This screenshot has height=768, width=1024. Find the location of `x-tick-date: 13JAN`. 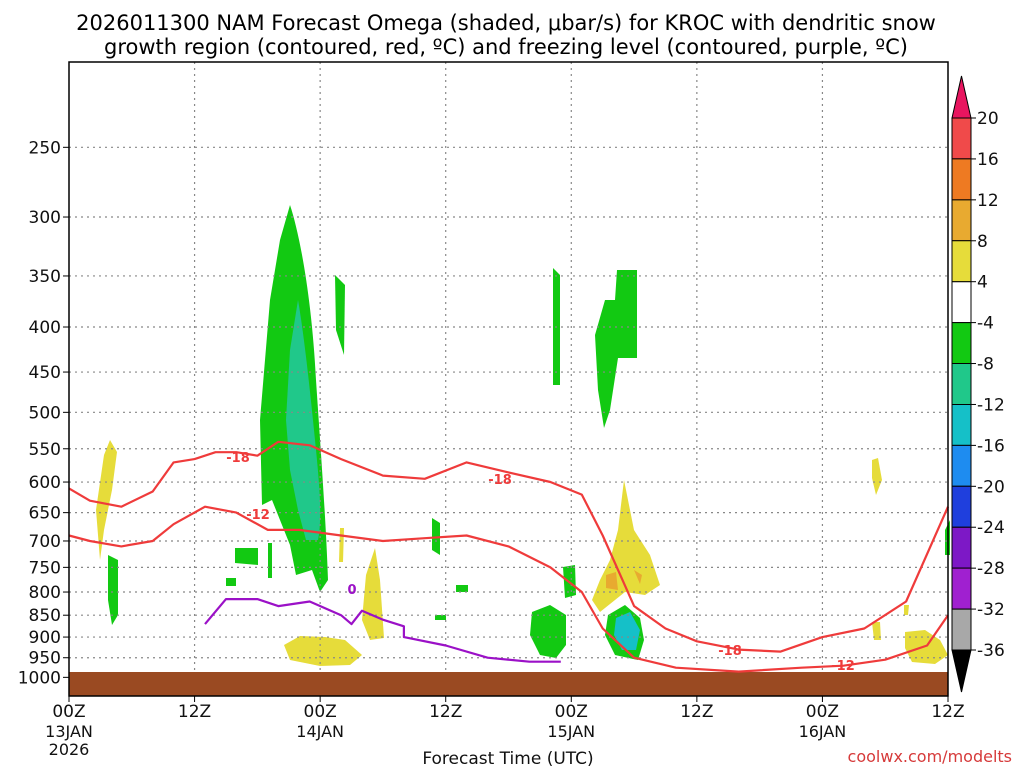

x-tick-date: 13JAN is located at coordinates (69, 731).